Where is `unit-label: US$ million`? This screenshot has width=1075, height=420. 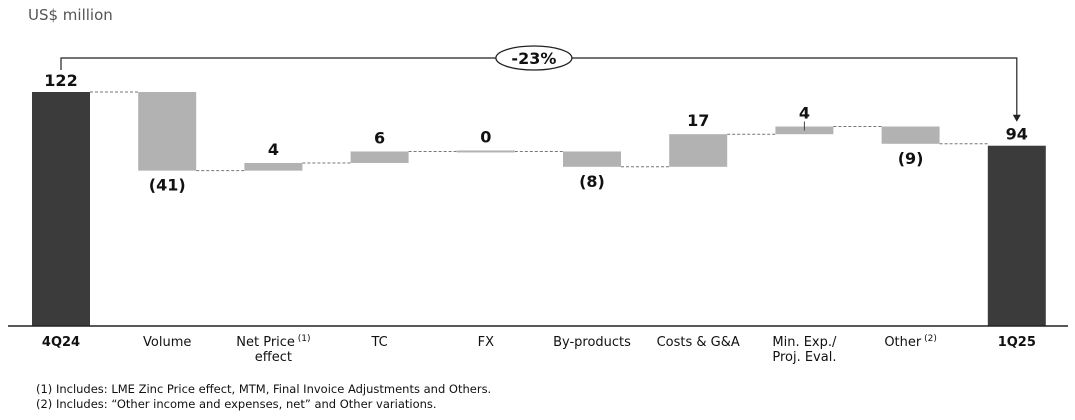 unit-label: US$ million is located at coordinates (70, 15).